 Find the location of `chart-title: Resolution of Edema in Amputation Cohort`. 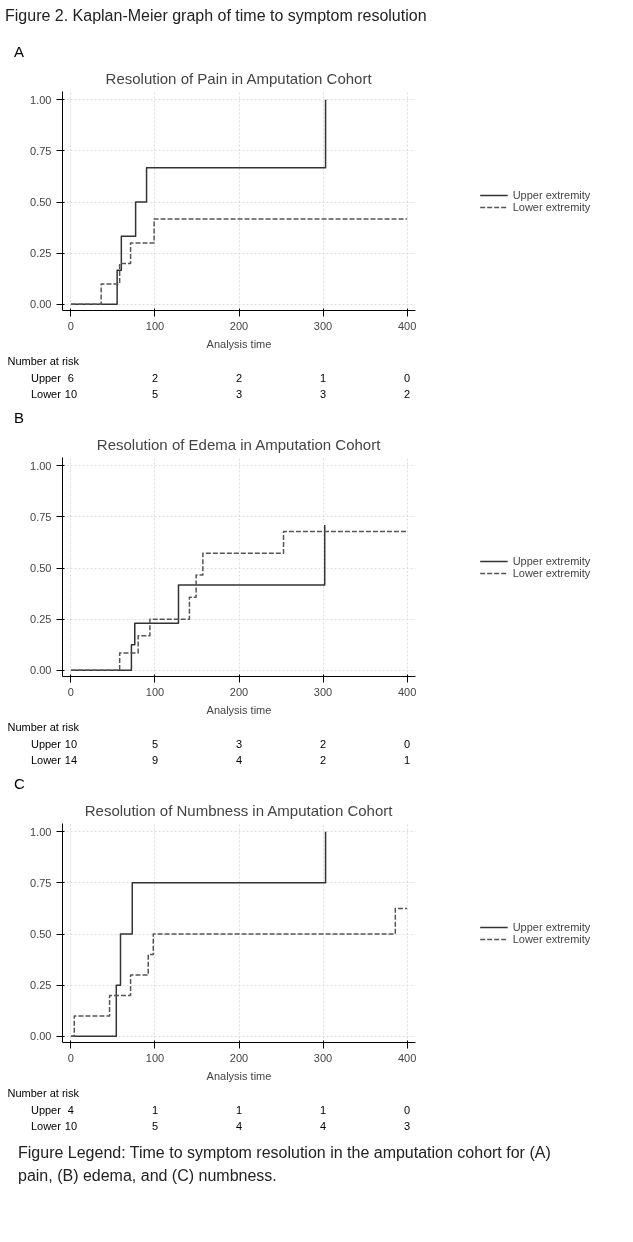

chart-title: Resolution of Edema in Amputation Cohort is located at coordinates (239, 444).